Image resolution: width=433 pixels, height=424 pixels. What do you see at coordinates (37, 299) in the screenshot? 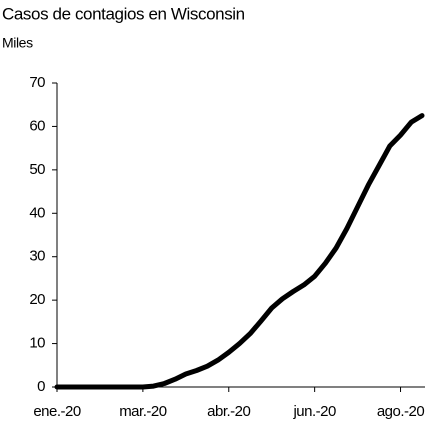
I see `y-tick-label: 20` at bounding box center [37, 299].